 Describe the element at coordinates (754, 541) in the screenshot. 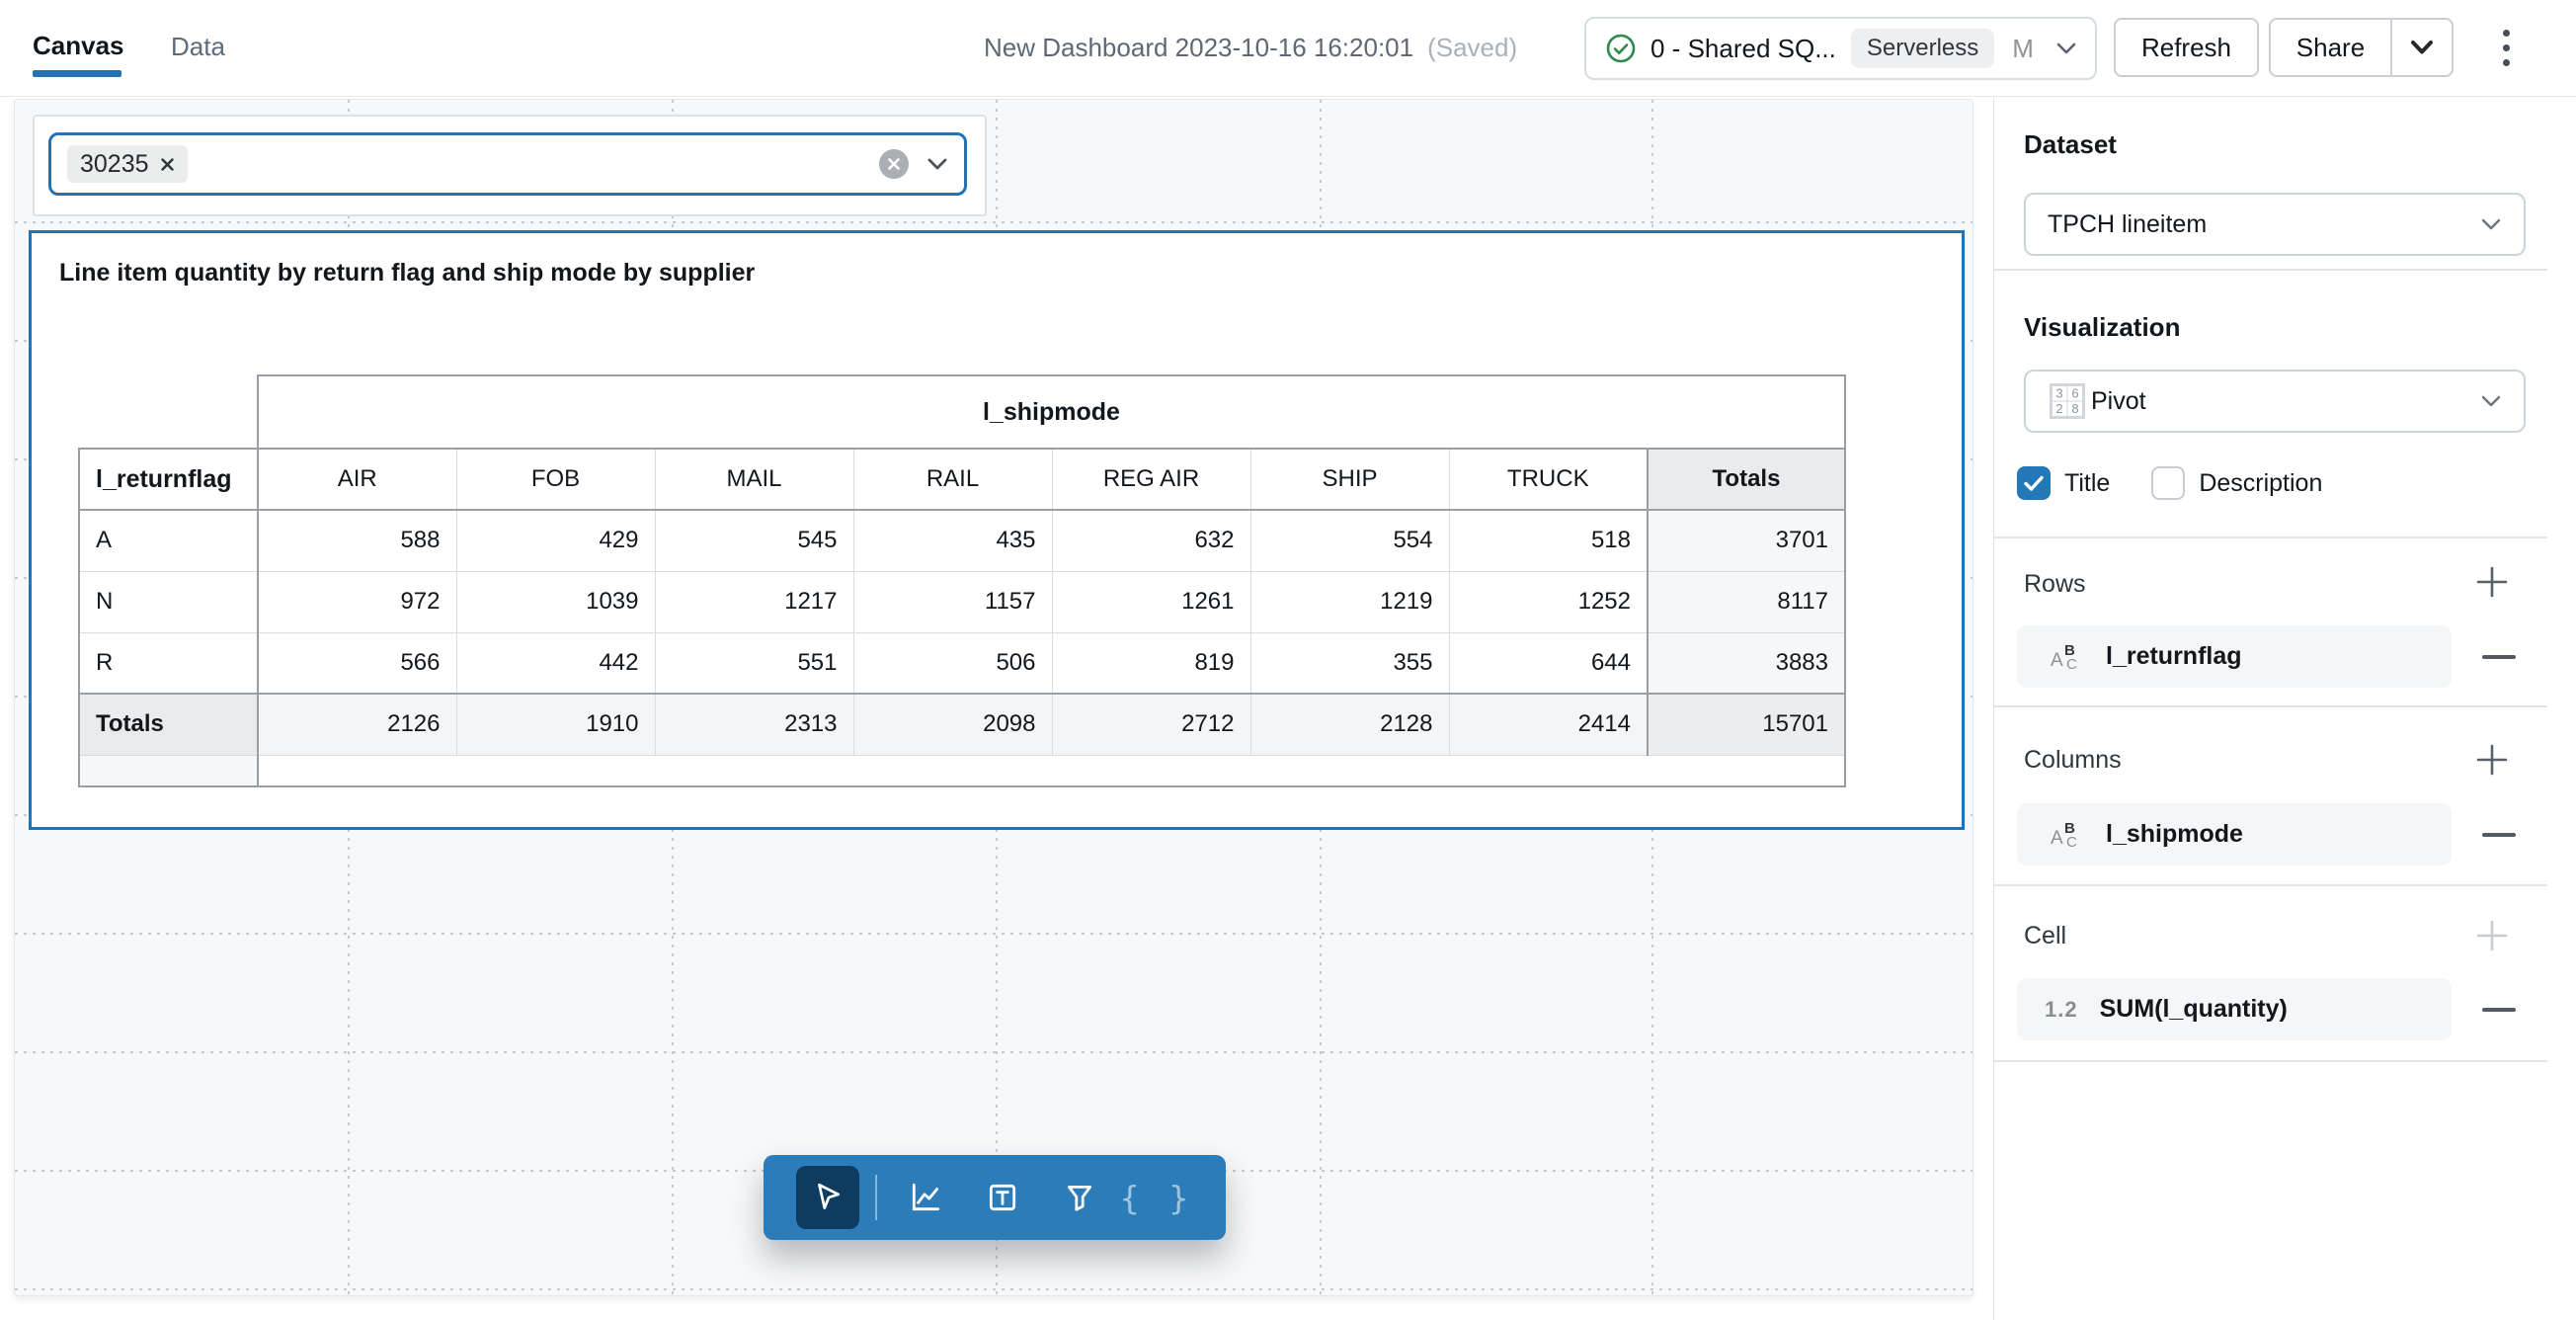

I see `pivot-cell: 545` at that location.